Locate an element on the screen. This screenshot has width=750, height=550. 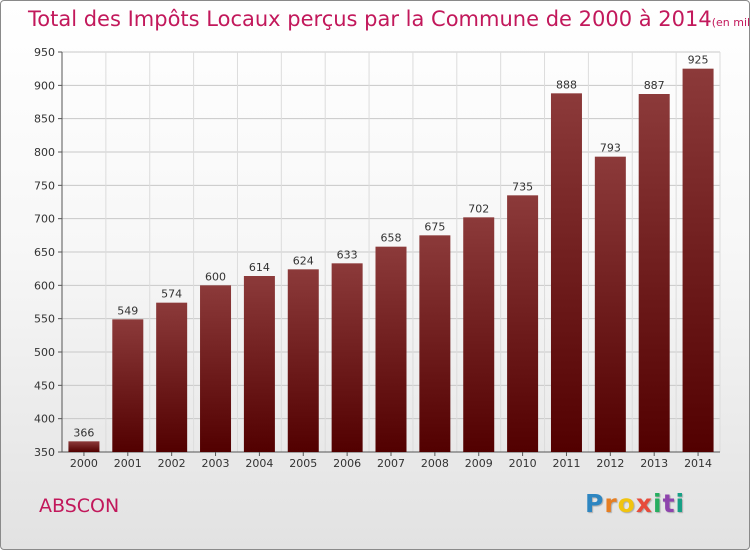
logo-letter: o is located at coordinates (626, 503).